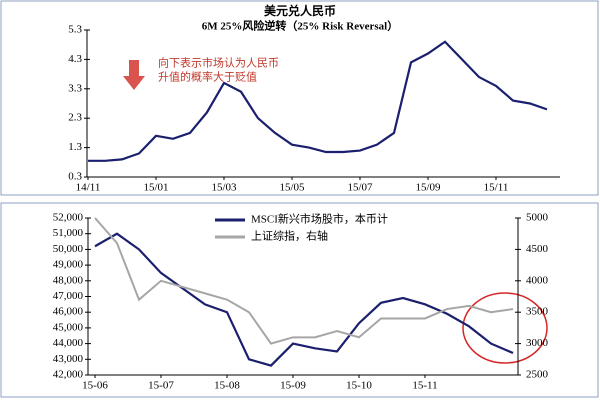  I want to click on x-tick-label: 15/03, so click(224, 188).